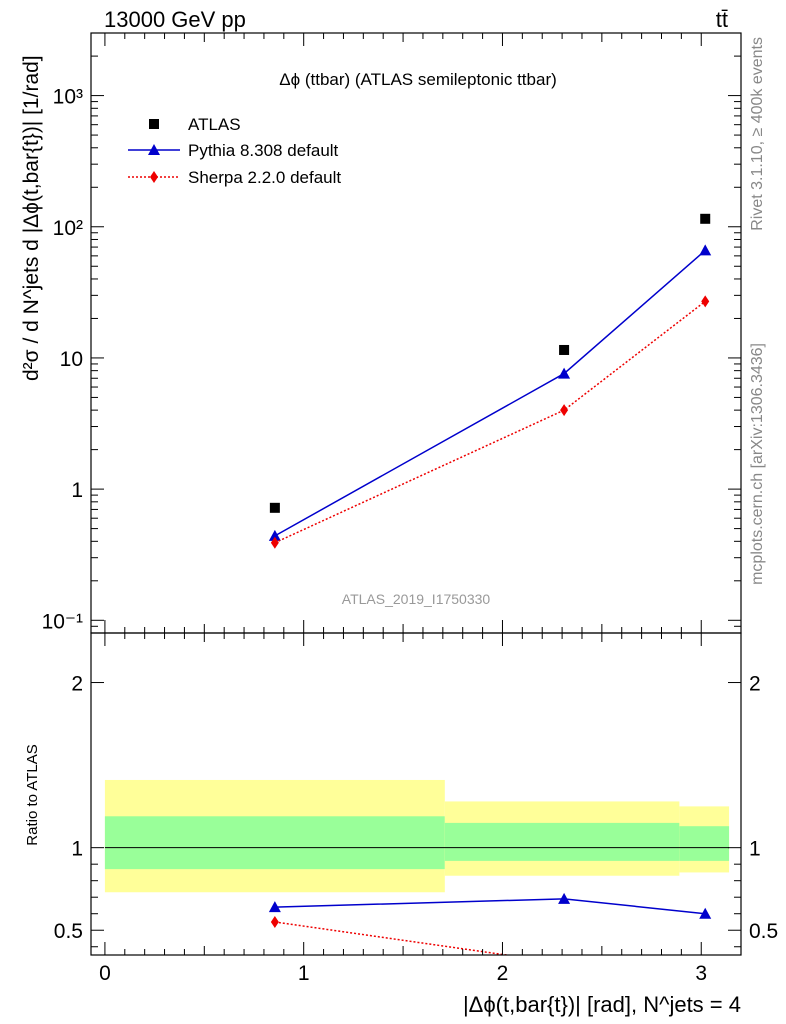 The height and width of the screenshot is (1024, 786). What do you see at coordinates (490, 422) in the screenshot?
I see `series-line` at bounding box center [490, 422].